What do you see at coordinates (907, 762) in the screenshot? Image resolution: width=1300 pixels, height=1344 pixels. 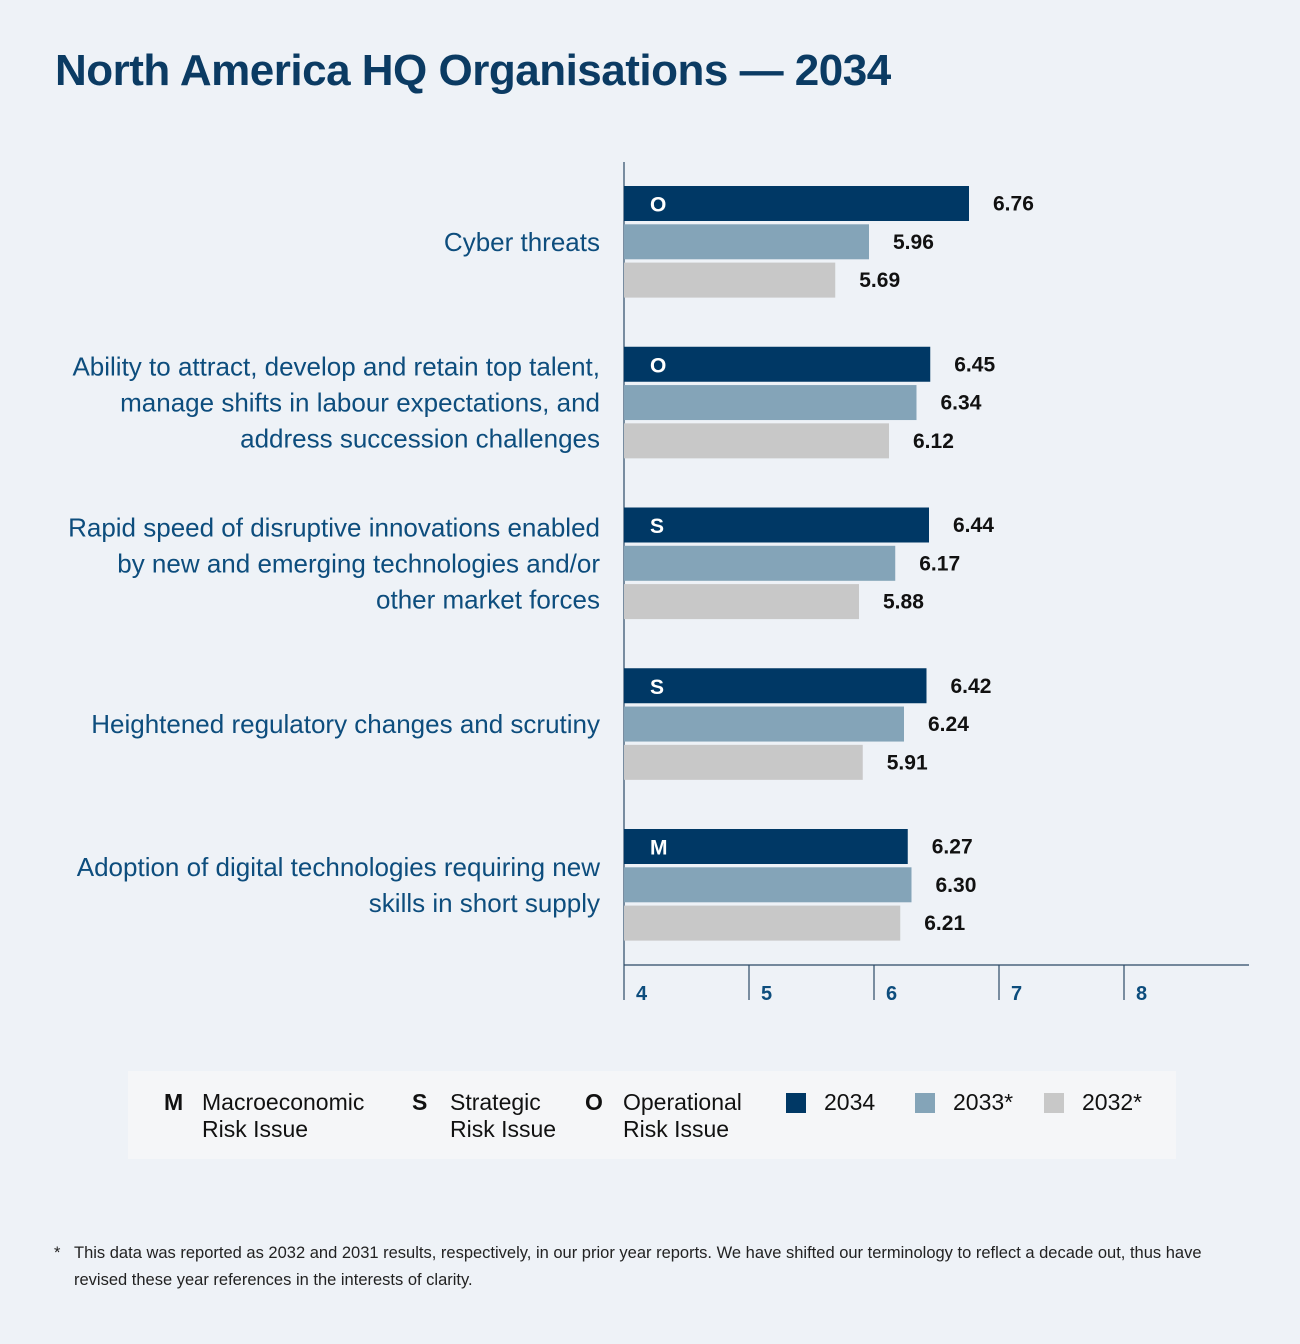 I see `value-label: 5.91` at bounding box center [907, 762].